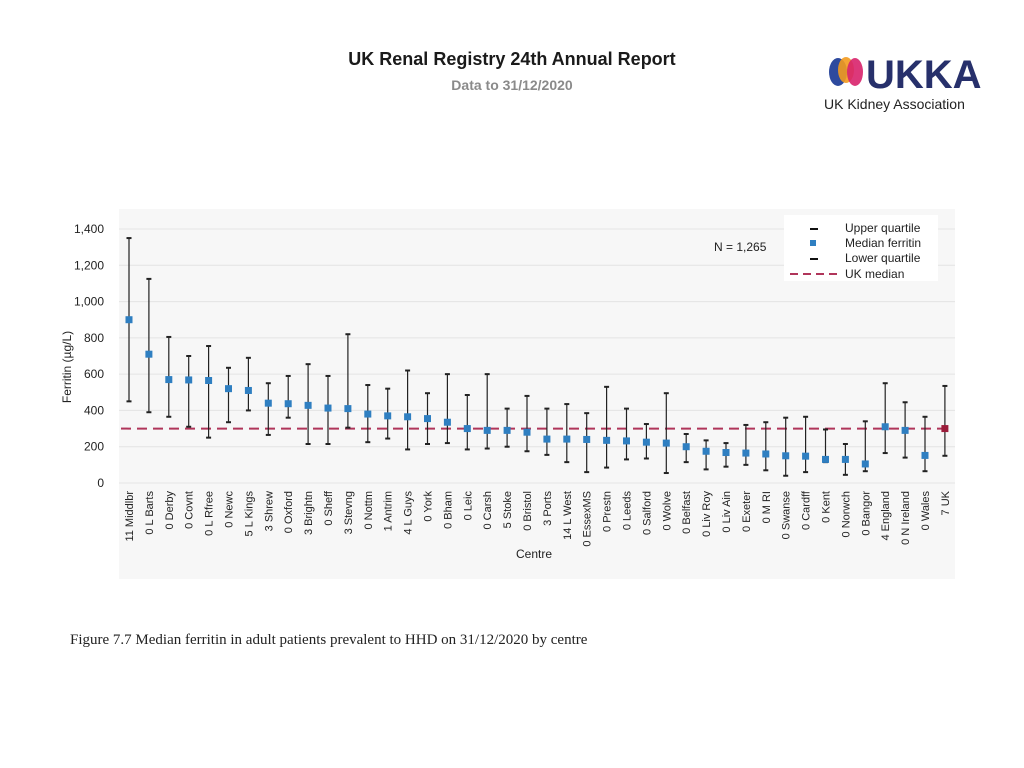  I want to click on x-tick-label: 1 Antrim, so click(389, 511).